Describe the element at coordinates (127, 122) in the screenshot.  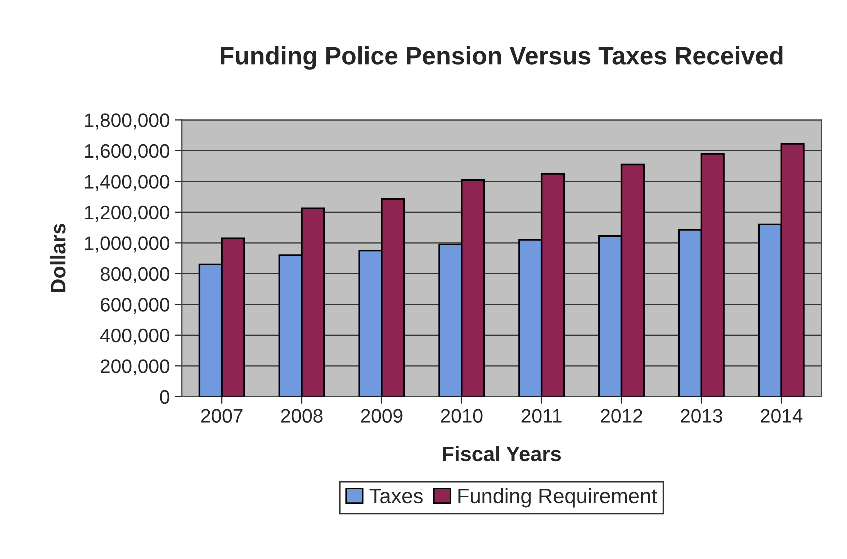
I see `y-tick-label: 1,800,000` at that location.